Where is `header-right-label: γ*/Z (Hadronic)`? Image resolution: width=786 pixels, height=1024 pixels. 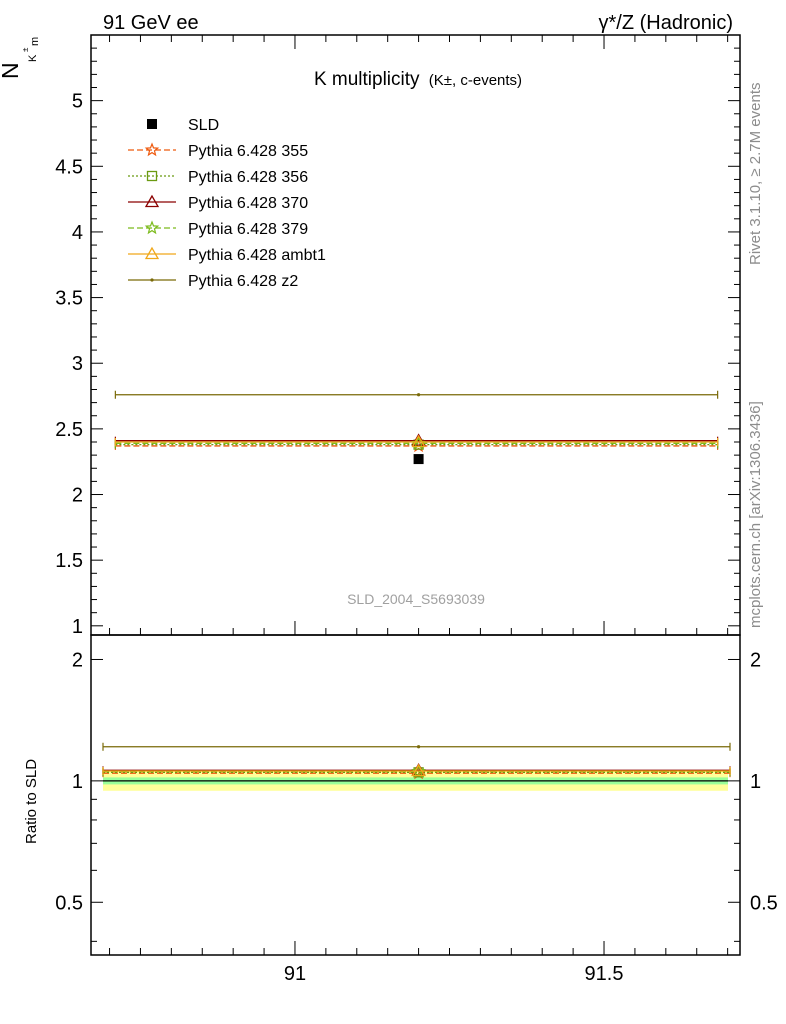
header-right-label: γ*/Z (Hadronic) is located at coordinates (666, 23).